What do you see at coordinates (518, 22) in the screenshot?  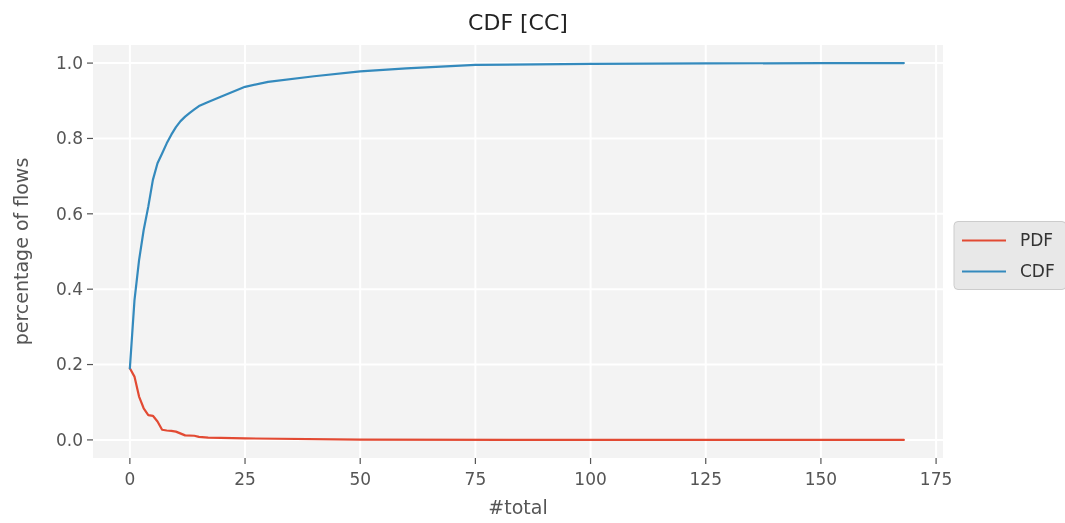 I see `chart-title: CDF [CC]` at bounding box center [518, 22].